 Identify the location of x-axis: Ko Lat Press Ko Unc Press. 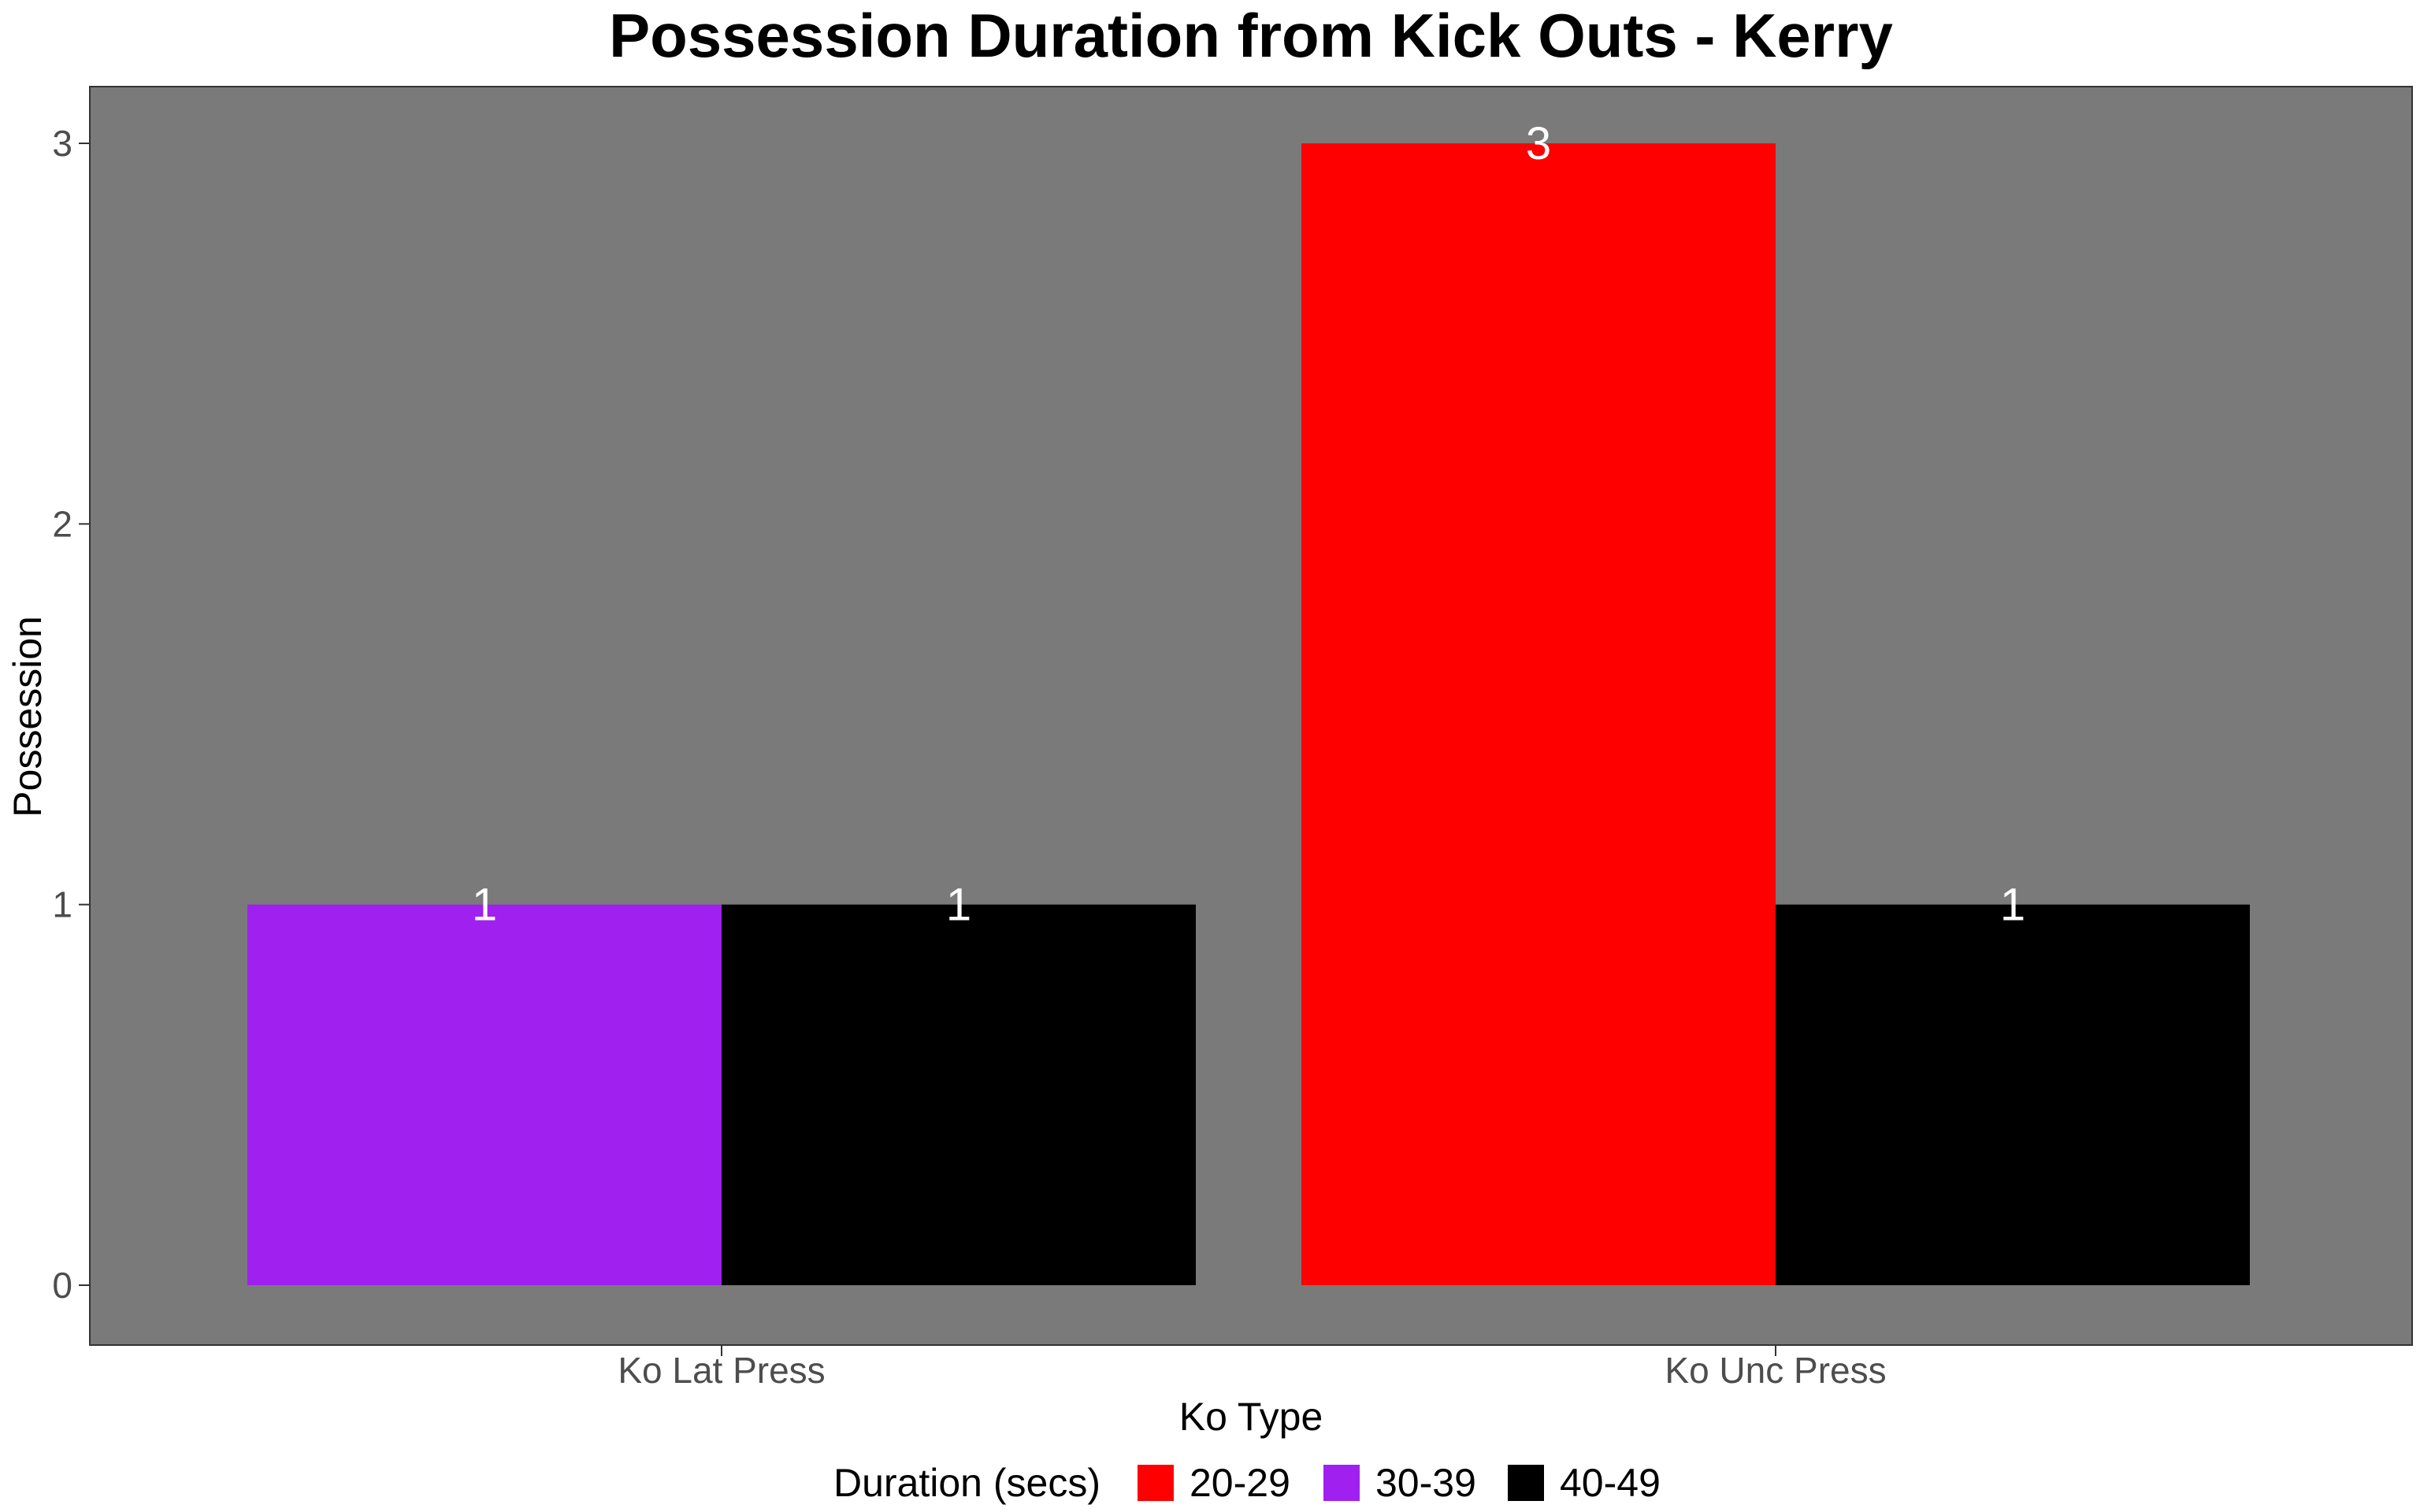
(1252, 1368).